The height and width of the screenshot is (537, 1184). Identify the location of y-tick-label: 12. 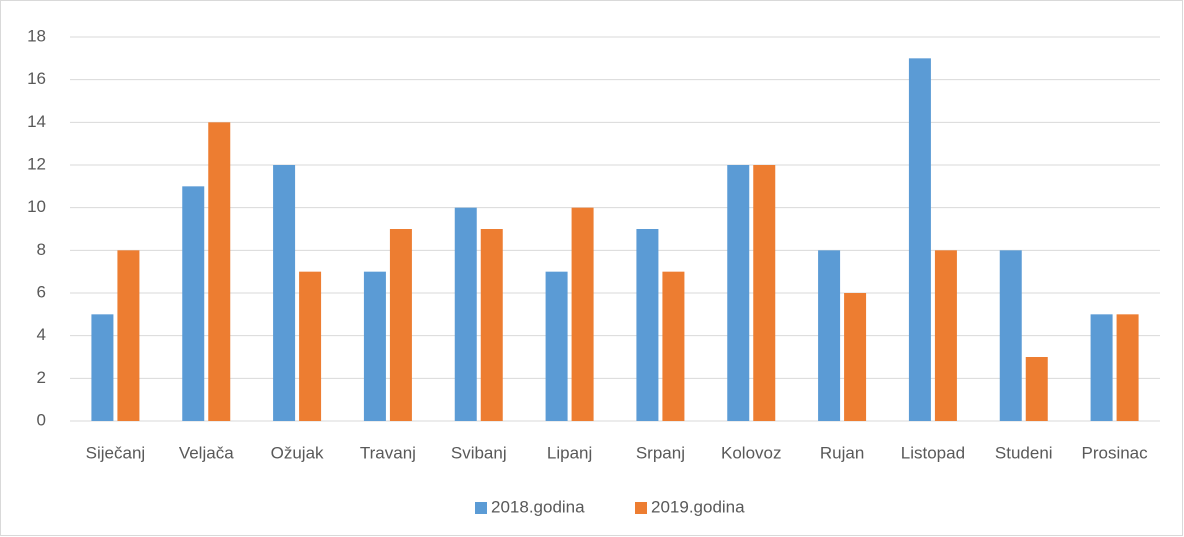
(36, 163).